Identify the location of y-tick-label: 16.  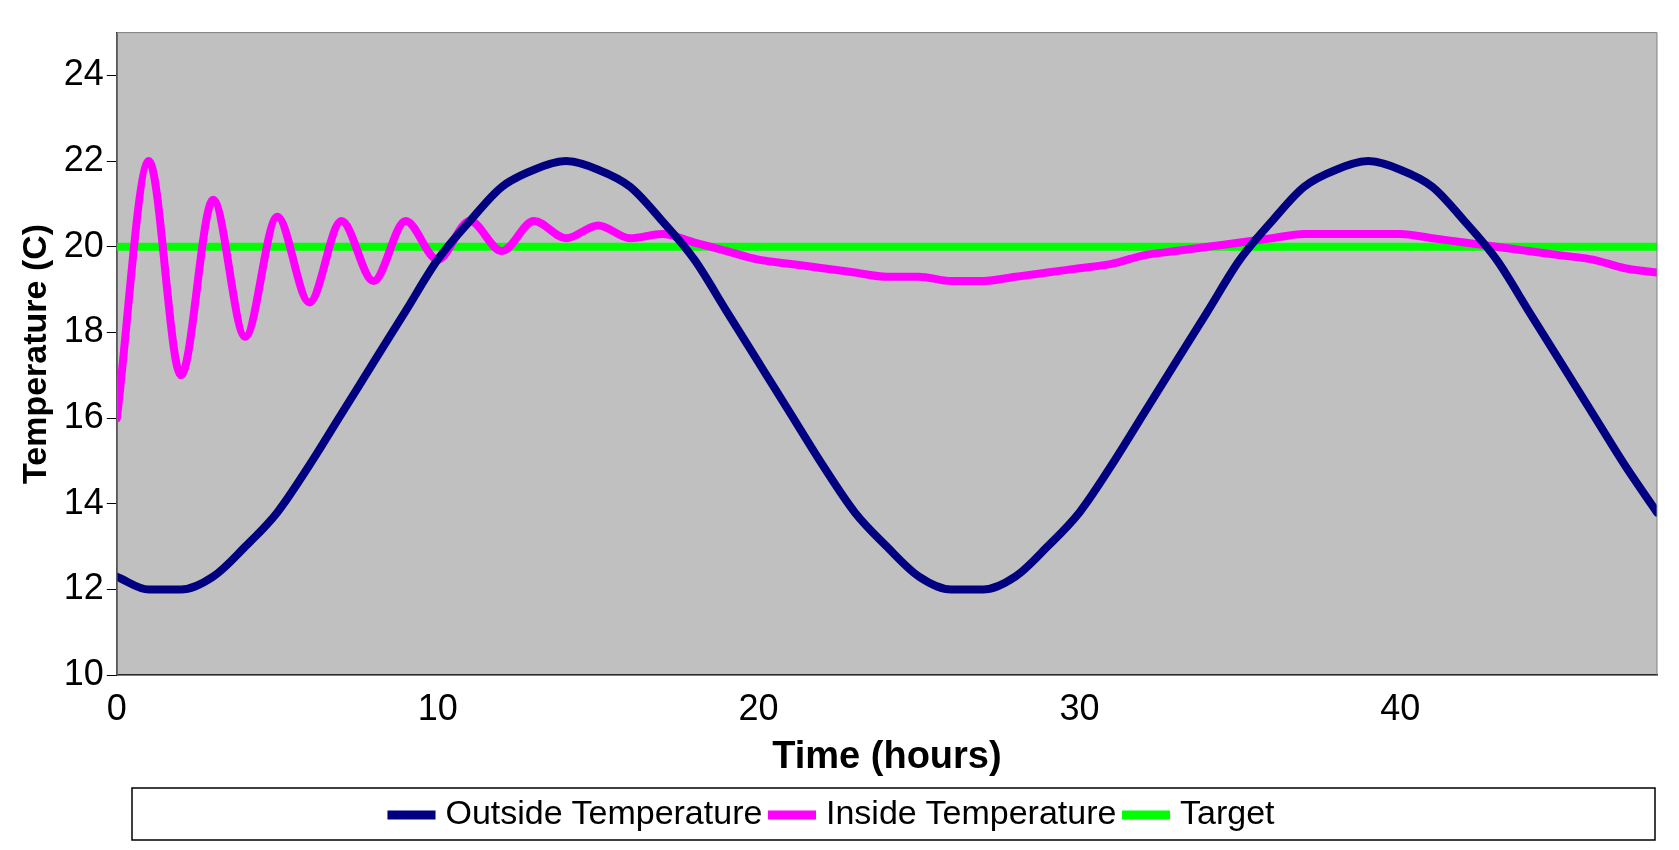
(83, 416).